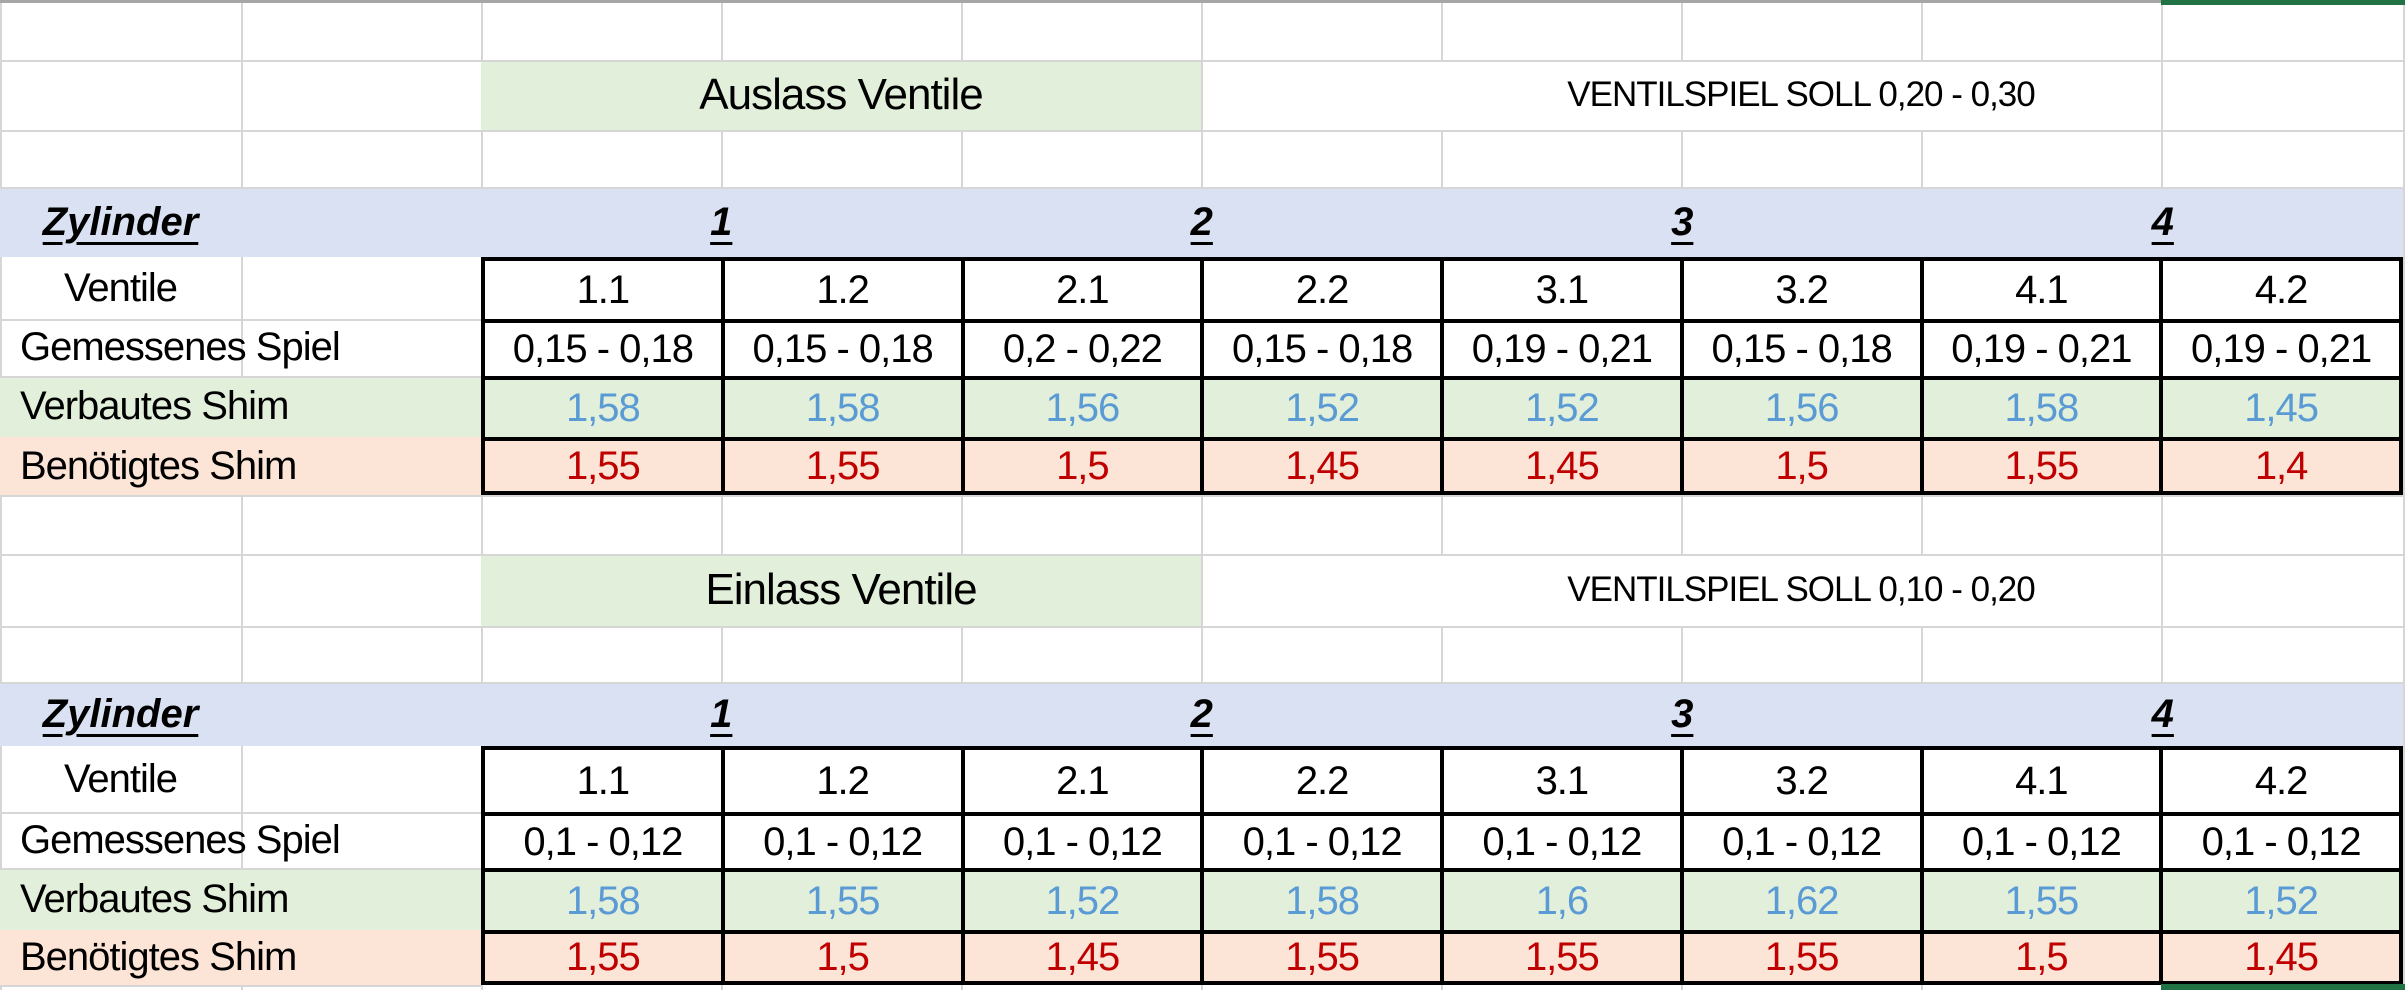 Image resolution: width=2405 pixels, height=990 pixels. What do you see at coordinates (1320, 779) in the screenshot?
I see `einlass-ventile-cell: 2.2` at bounding box center [1320, 779].